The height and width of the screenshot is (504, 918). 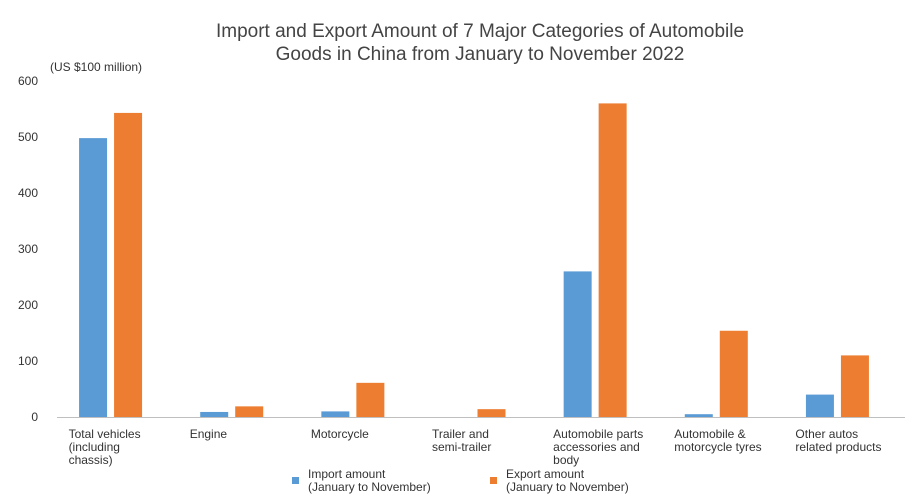 I want to click on category-label: Total vehicles (including chassis), so click(x=105, y=447).